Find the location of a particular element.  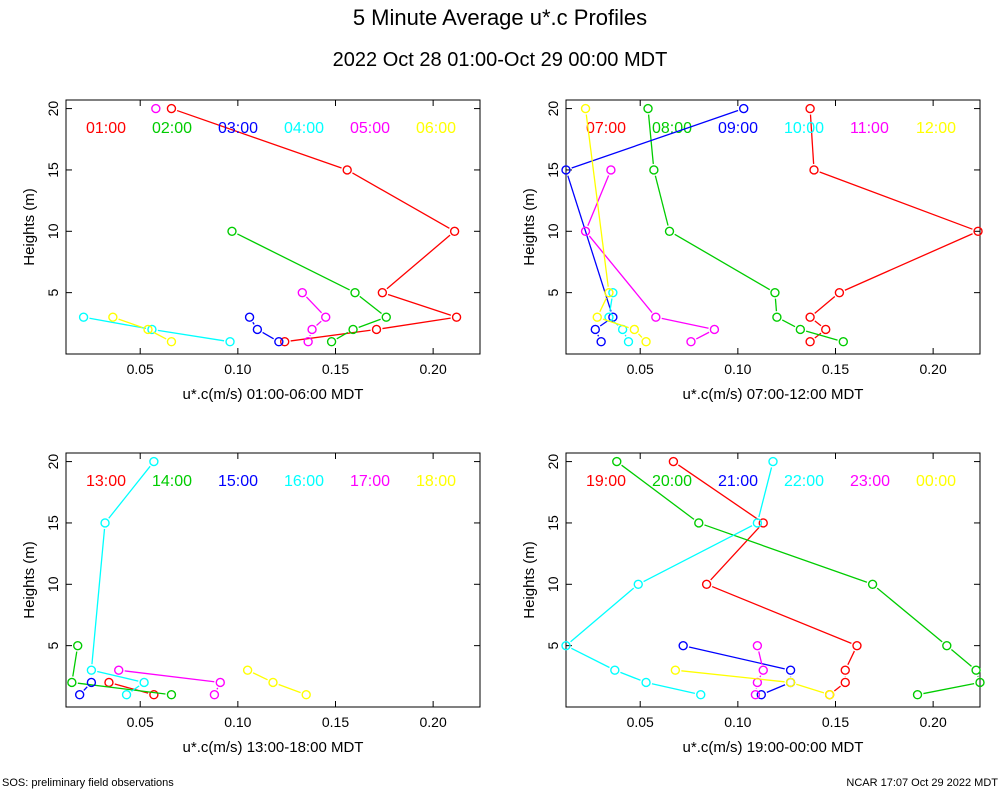

legend-2100: 21:00 is located at coordinates (738, 481).